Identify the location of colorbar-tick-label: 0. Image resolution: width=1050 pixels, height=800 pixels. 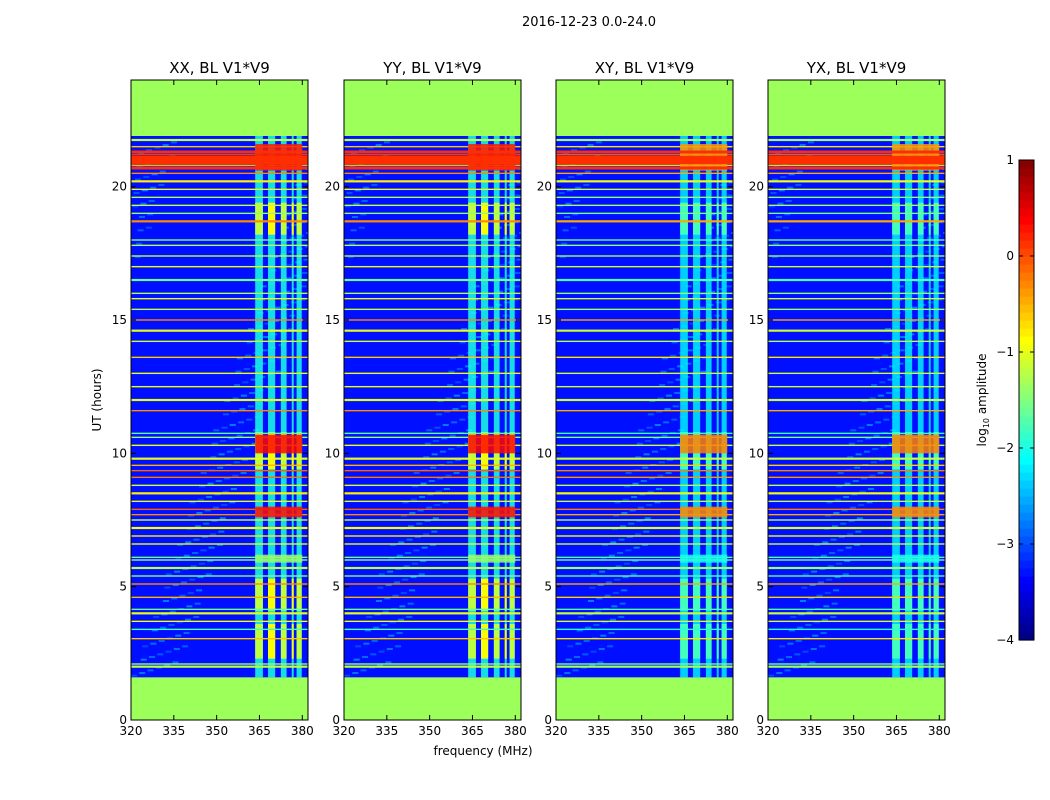
(1010, 256).